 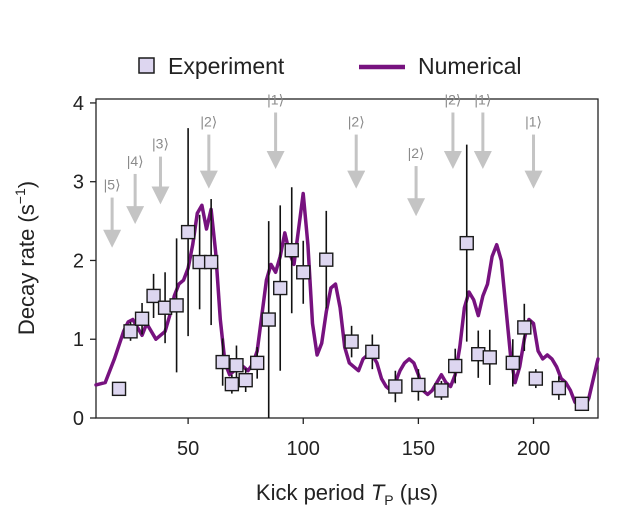 I want to click on y-axis: 0 1 2 3 4, so click(x=84, y=261).